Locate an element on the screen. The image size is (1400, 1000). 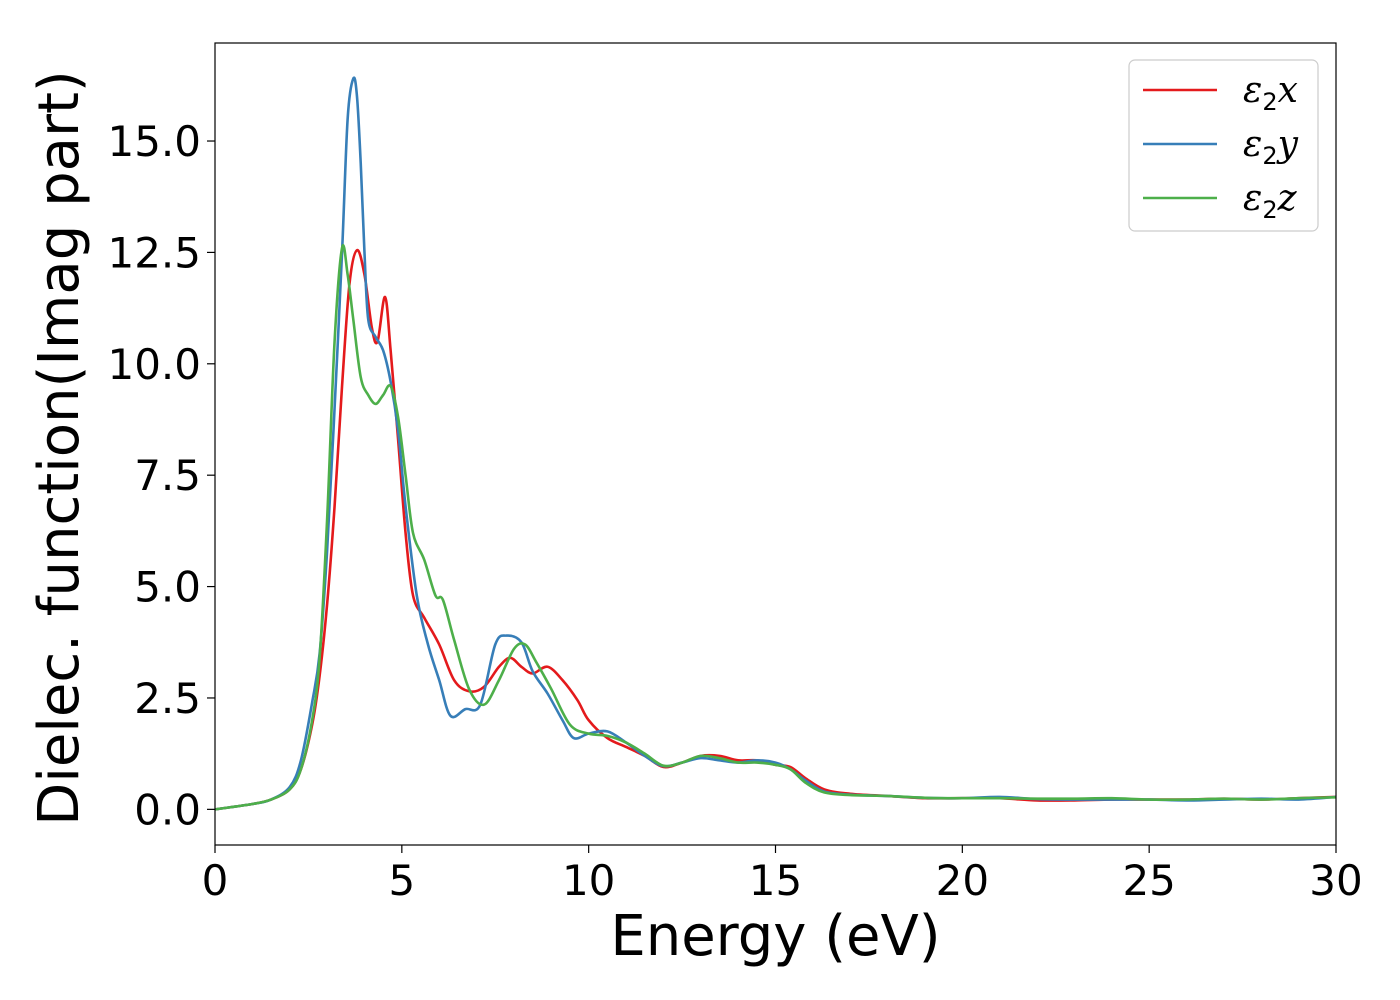
y-tick-label: 10.0 is located at coordinates (154, 364).